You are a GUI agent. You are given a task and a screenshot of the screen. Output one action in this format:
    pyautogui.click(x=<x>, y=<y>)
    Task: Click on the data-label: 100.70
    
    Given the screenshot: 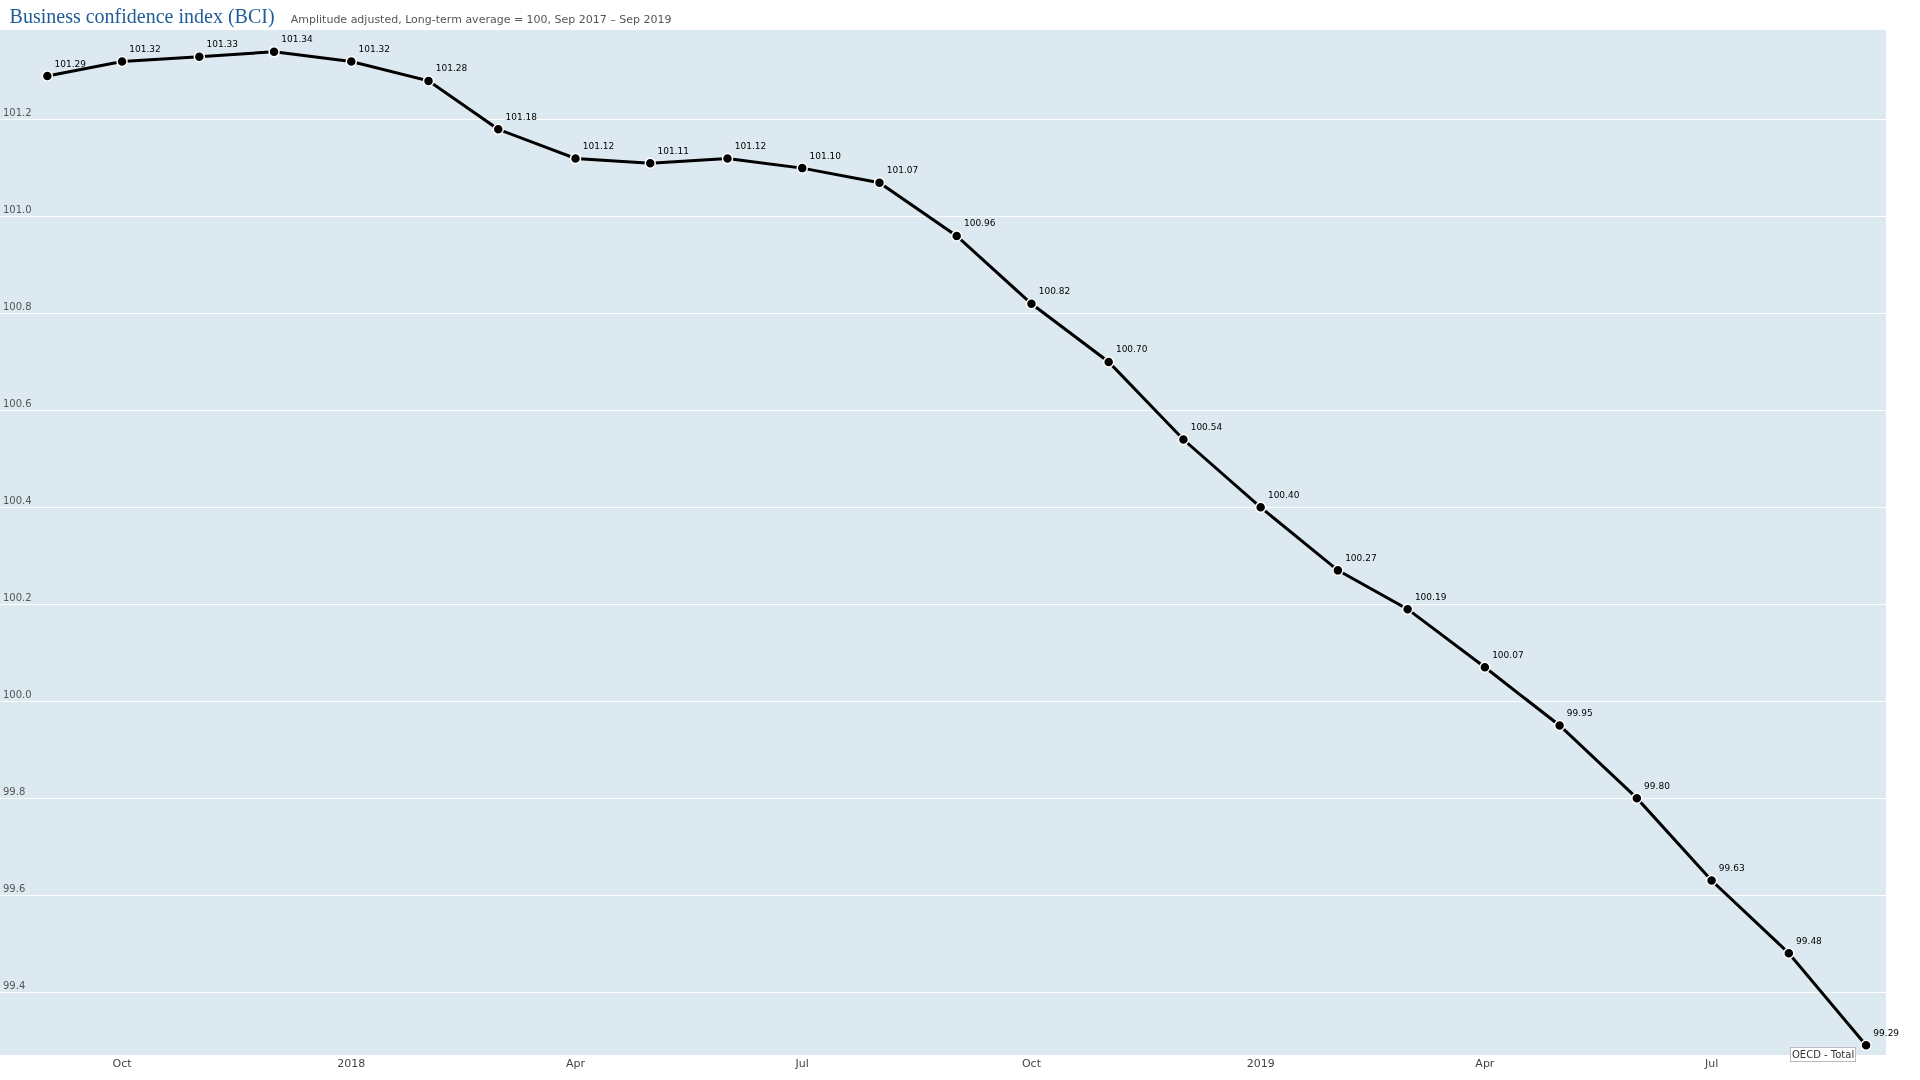 What is the action you would take?
    pyautogui.click(x=1131, y=349)
    